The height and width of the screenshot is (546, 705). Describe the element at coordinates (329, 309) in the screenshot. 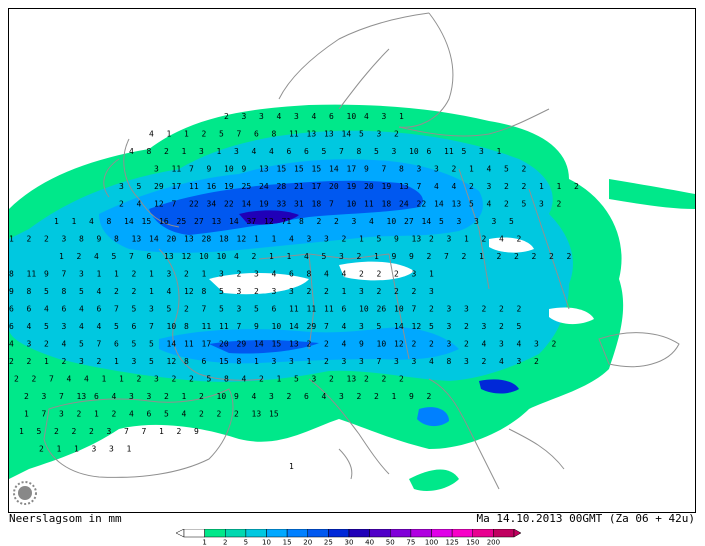

I see `precip-value: 11` at that location.